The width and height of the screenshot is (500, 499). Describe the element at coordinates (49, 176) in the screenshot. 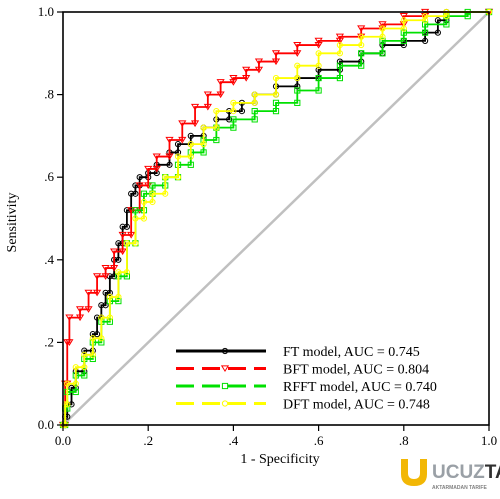

I see `y-tick-label: .6` at that location.